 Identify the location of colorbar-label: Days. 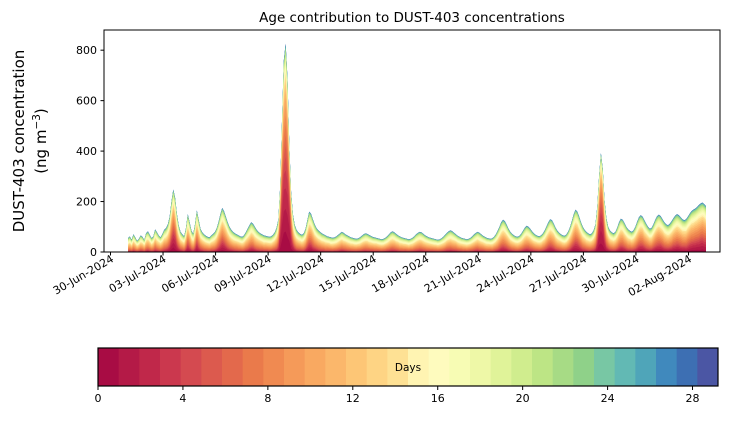
(408, 368).